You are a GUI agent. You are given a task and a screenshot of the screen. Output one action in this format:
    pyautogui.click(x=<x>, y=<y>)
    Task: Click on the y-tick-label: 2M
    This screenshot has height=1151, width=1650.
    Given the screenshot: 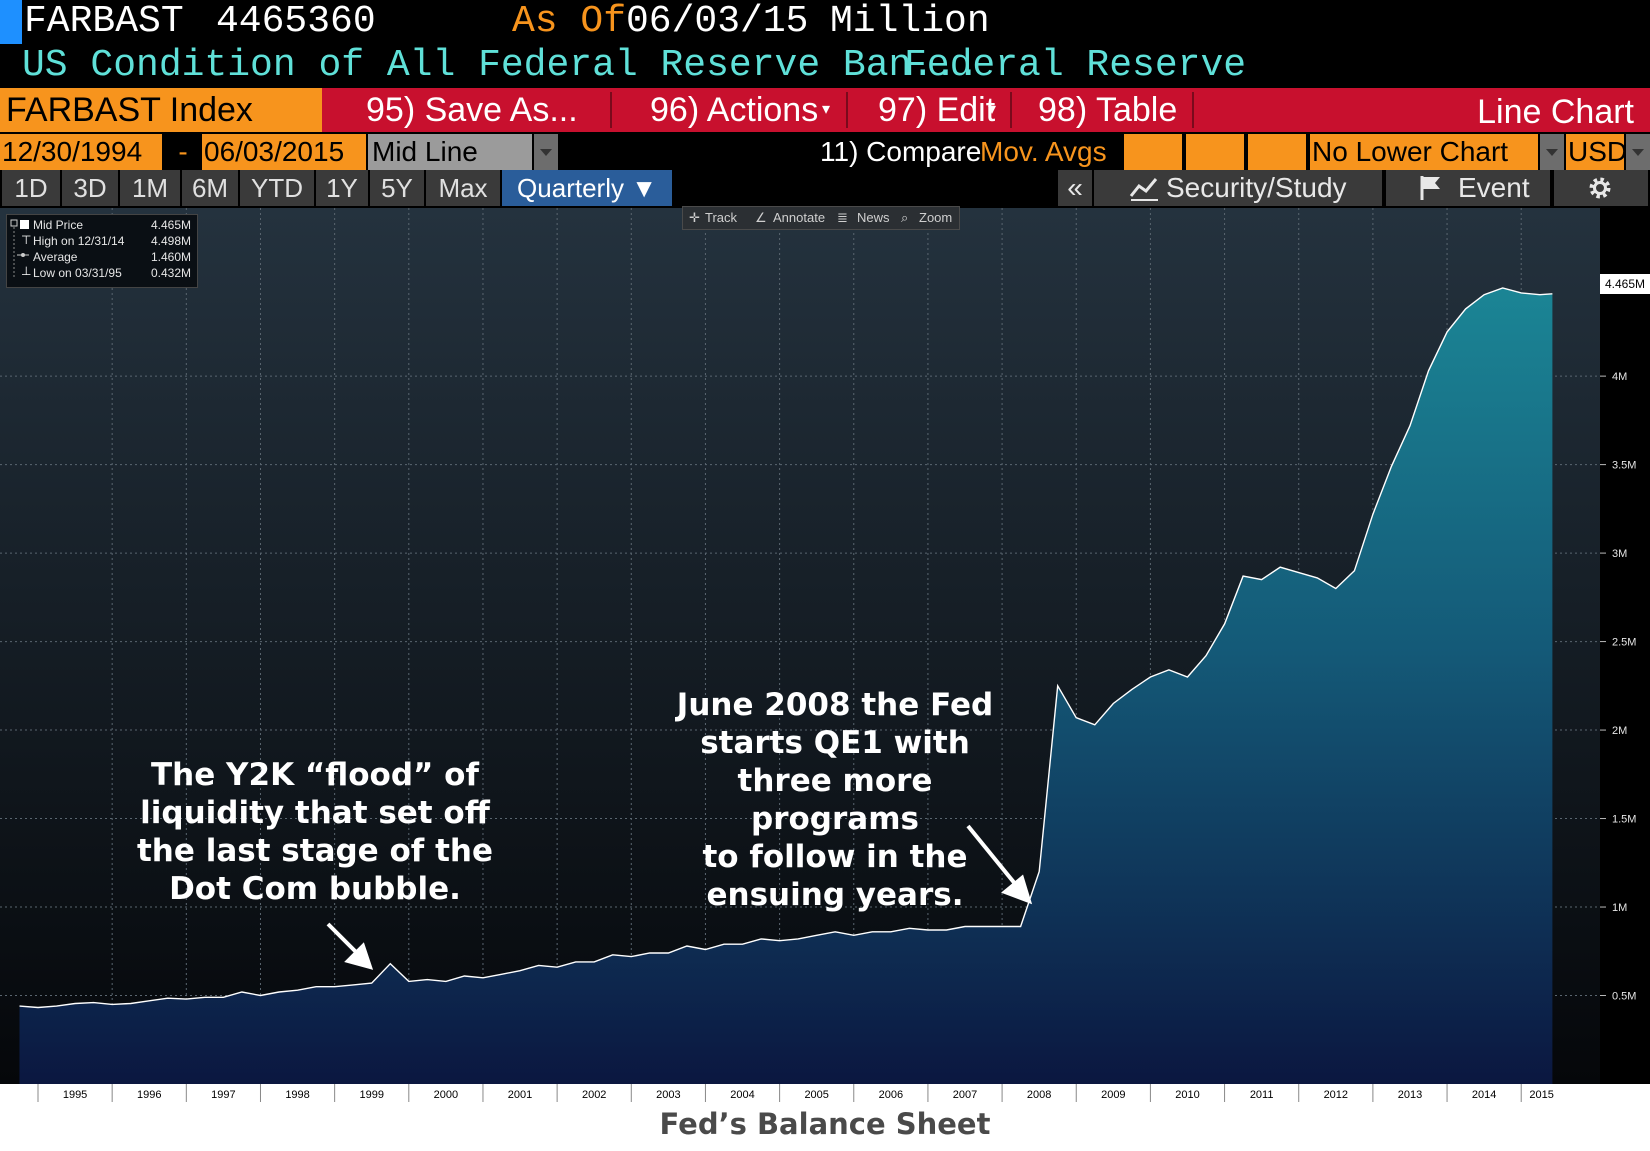 What is the action you would take?
    pyautogui.click(x=1619, y=731)
    